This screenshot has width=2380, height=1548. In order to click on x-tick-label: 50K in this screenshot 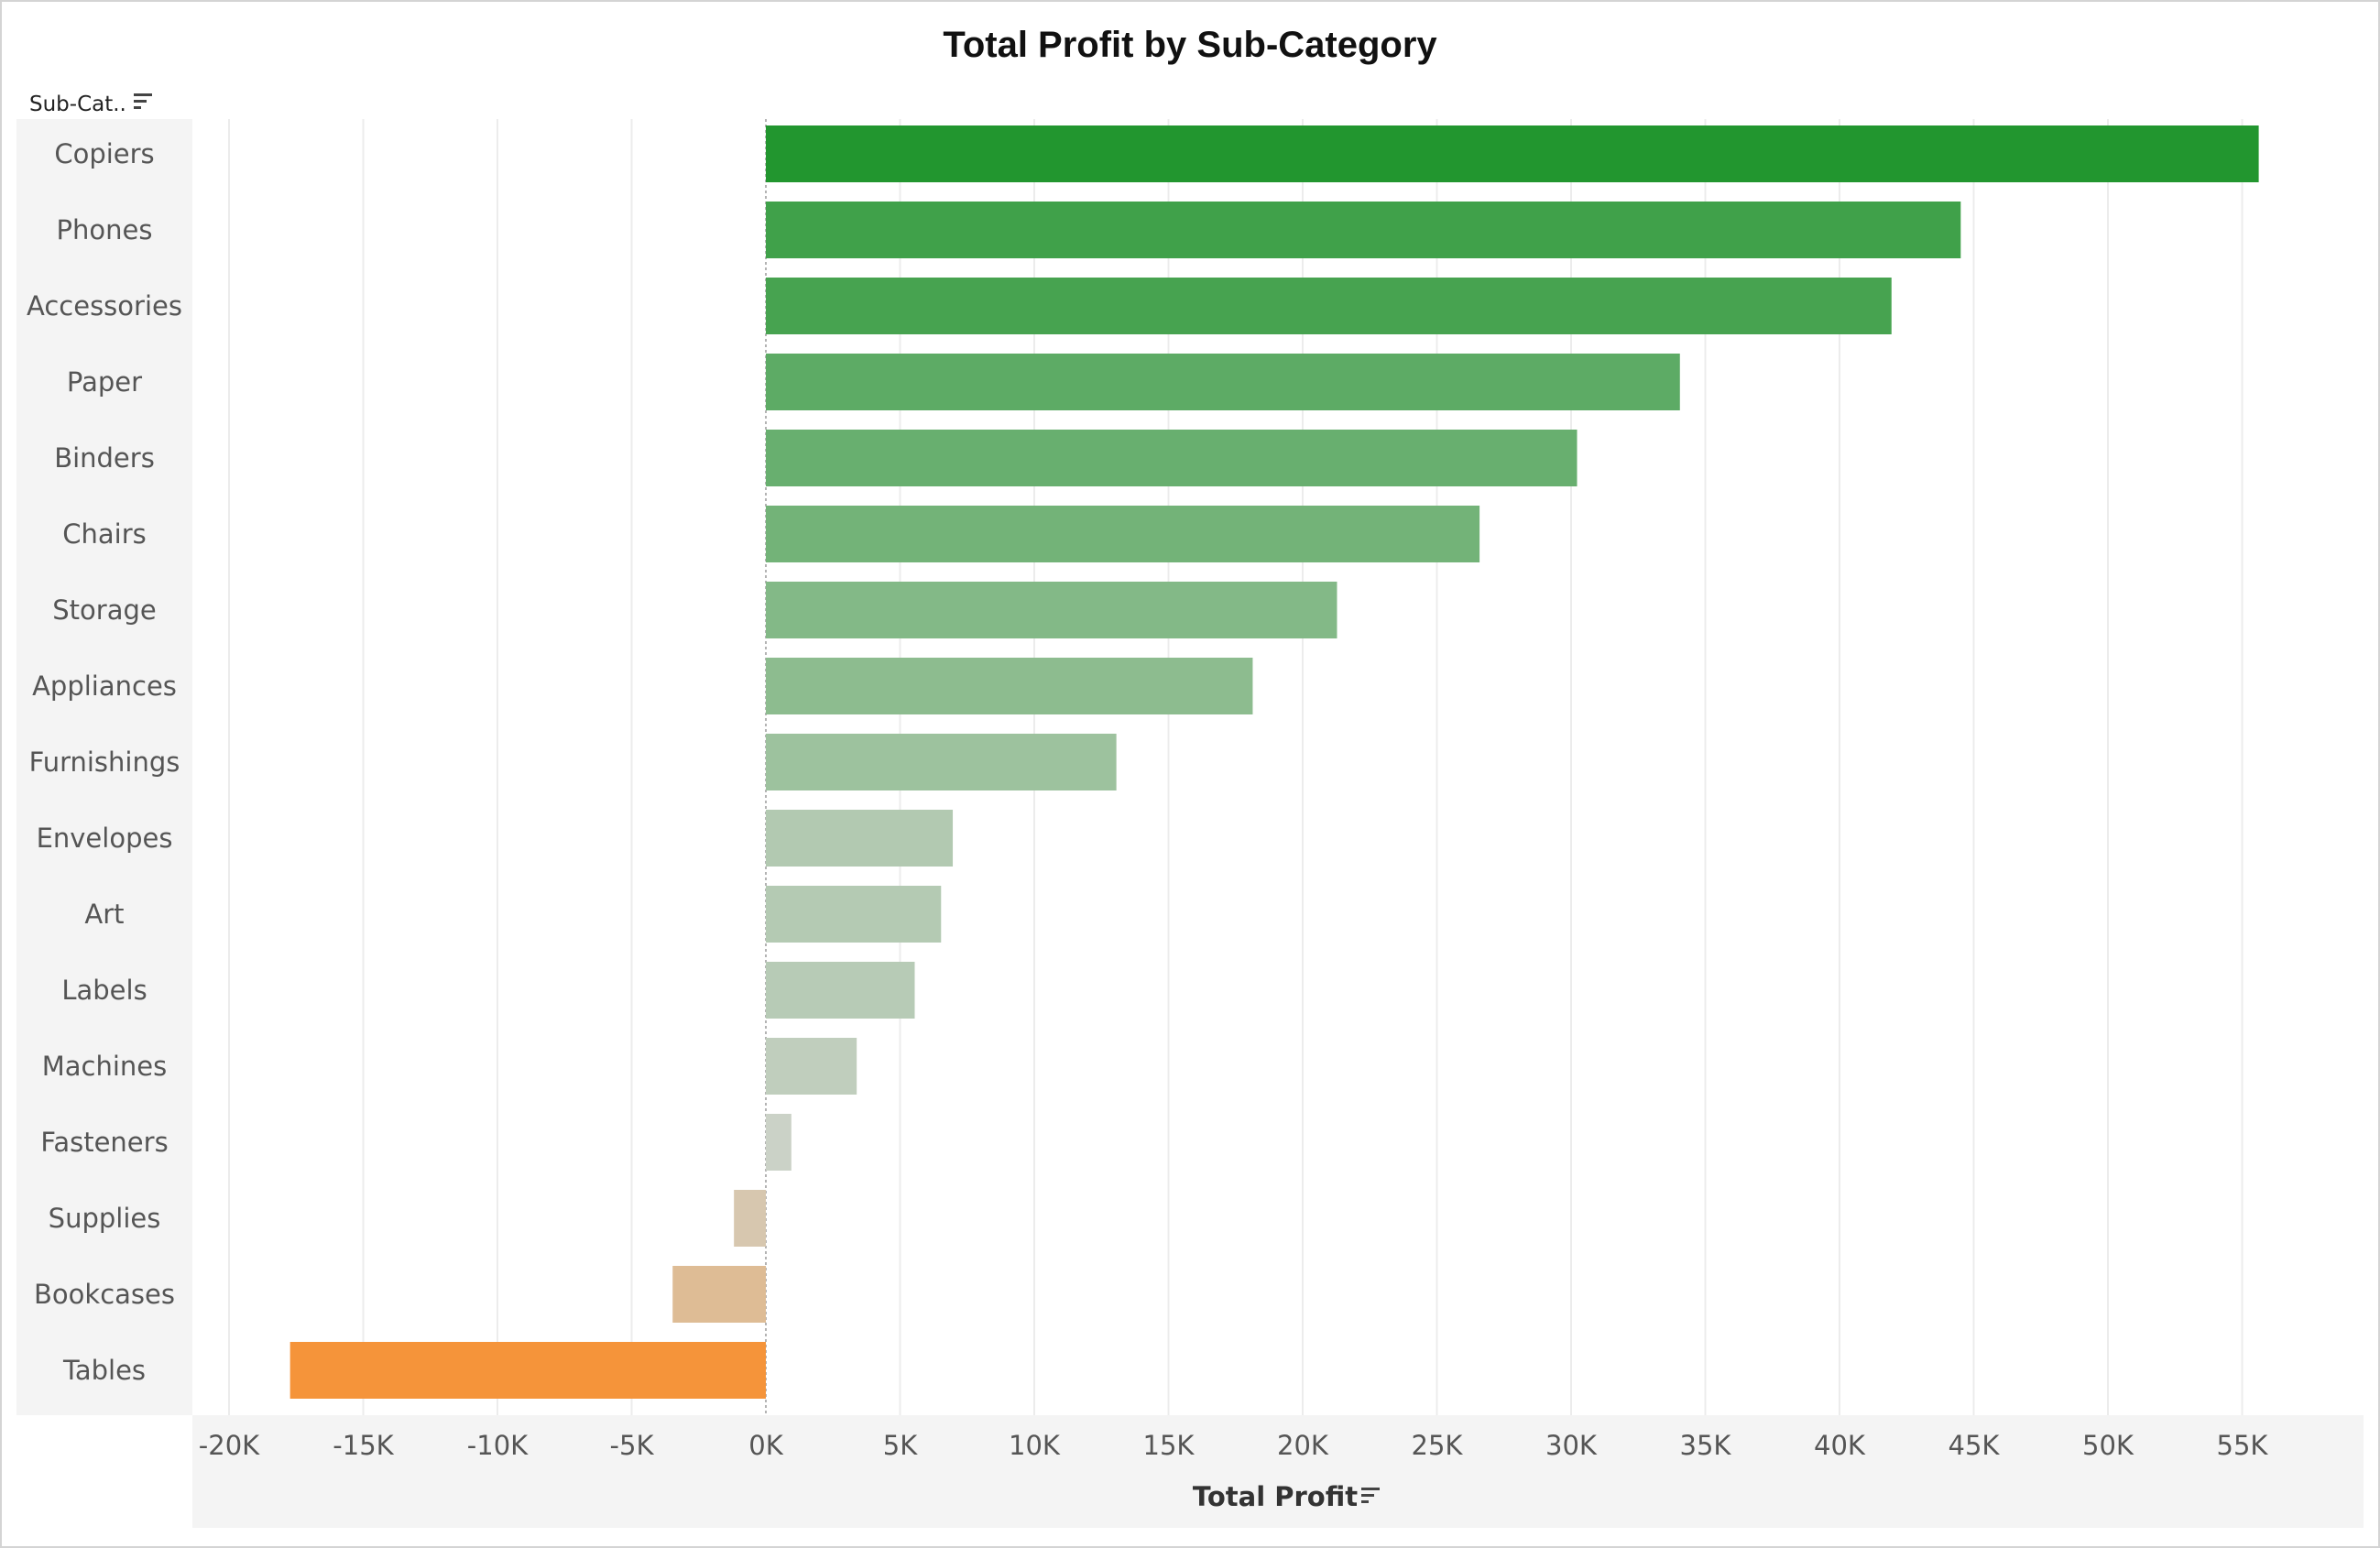, I will do `click(2108, 1445)`.